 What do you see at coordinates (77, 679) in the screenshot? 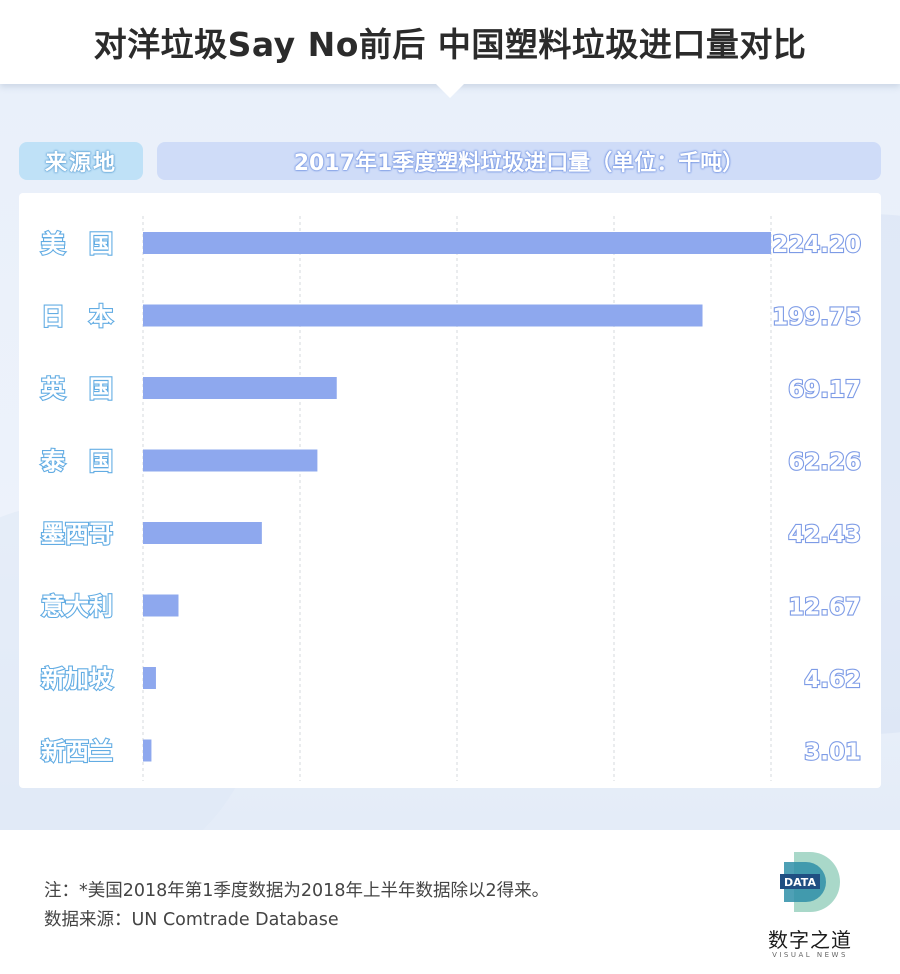
I see `category-label: 新加坡` at bounding box center [77, 679].